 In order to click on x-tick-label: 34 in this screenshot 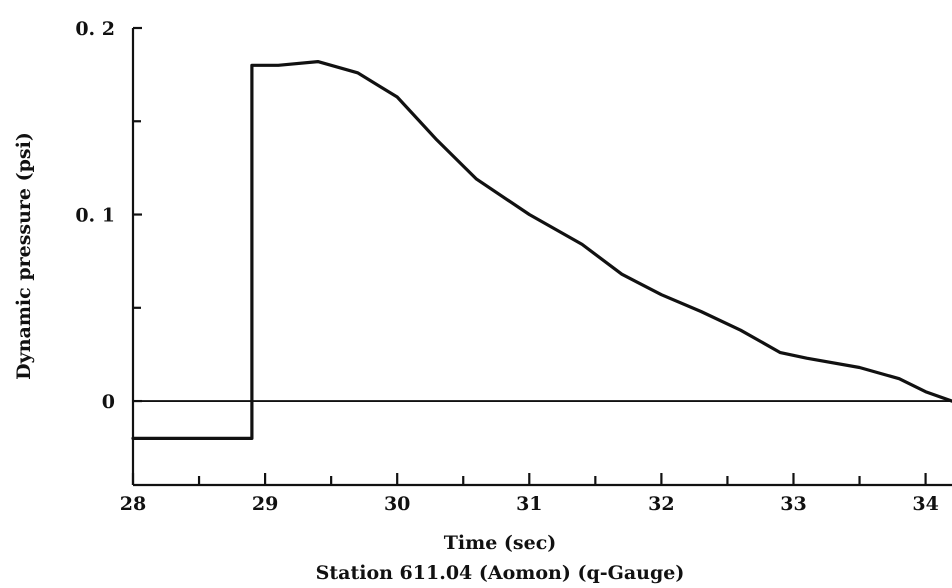, I will do `click(925, 504)`.